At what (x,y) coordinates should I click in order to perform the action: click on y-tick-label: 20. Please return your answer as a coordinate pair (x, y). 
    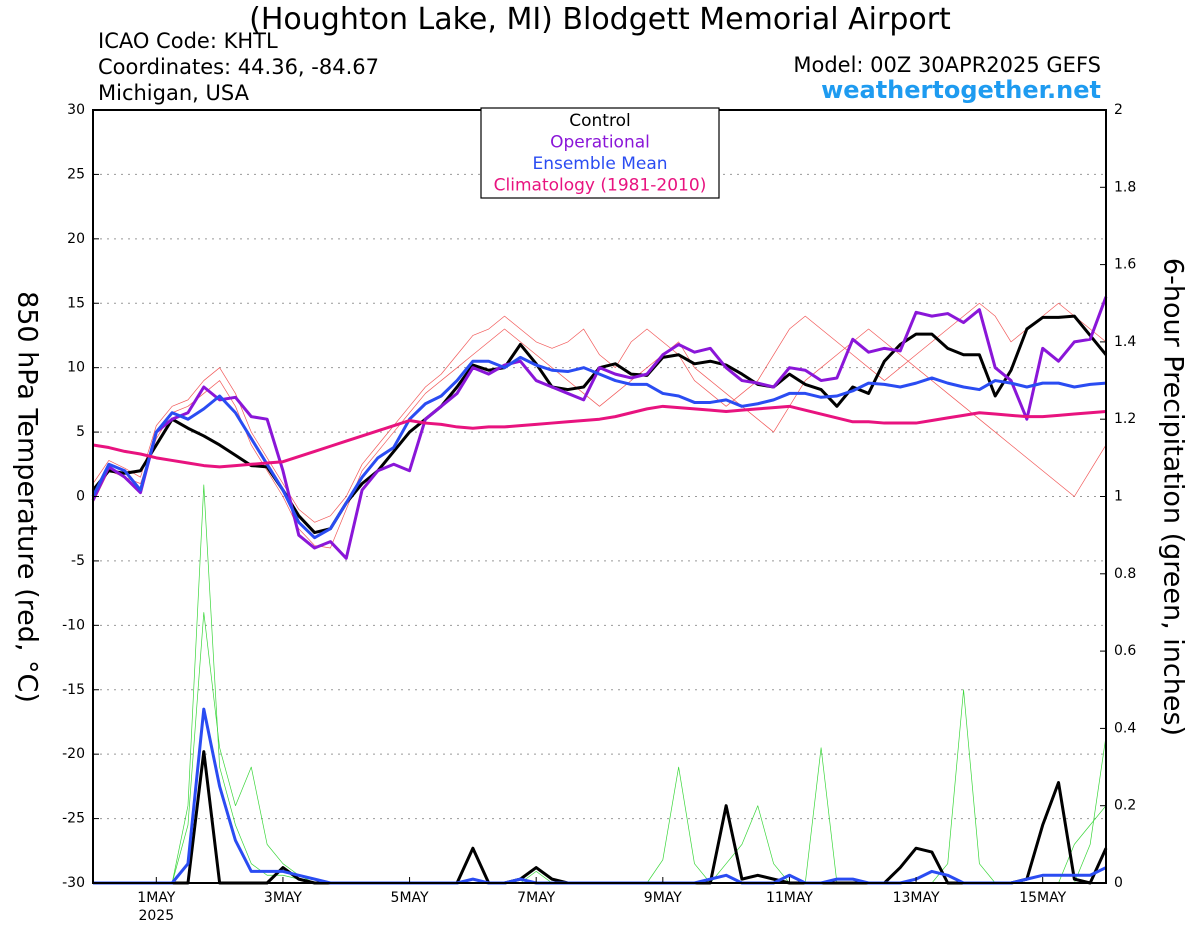
    Looking at the image, I should click on (76, 239).